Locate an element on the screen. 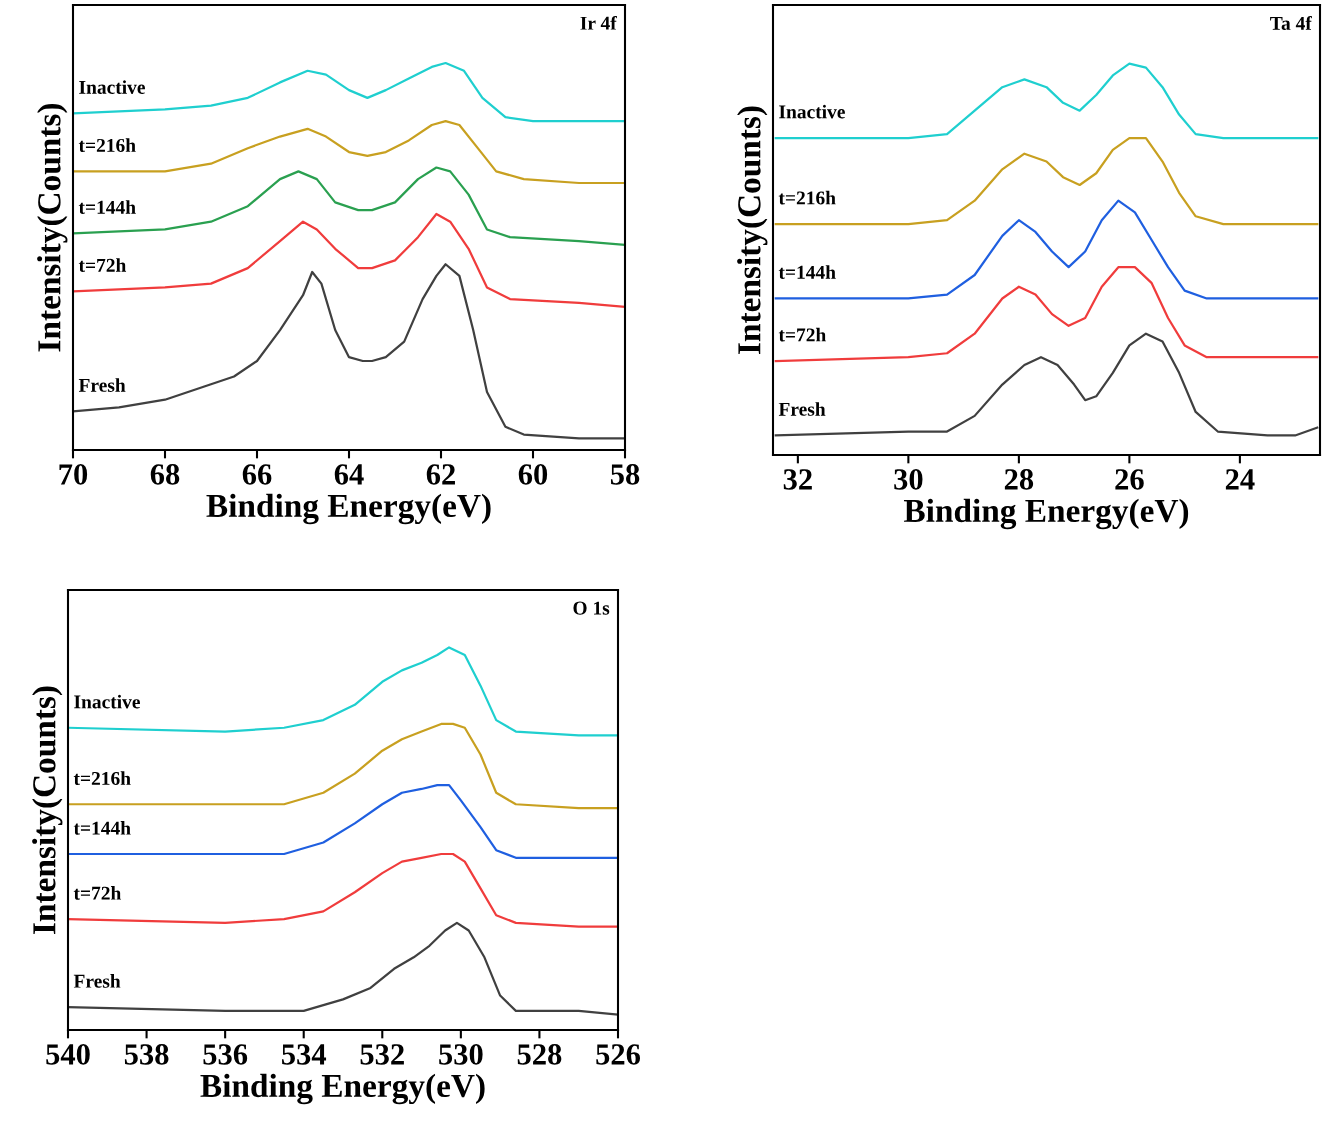  x-tick-label: 538 is located at coordinates (146, 1054).